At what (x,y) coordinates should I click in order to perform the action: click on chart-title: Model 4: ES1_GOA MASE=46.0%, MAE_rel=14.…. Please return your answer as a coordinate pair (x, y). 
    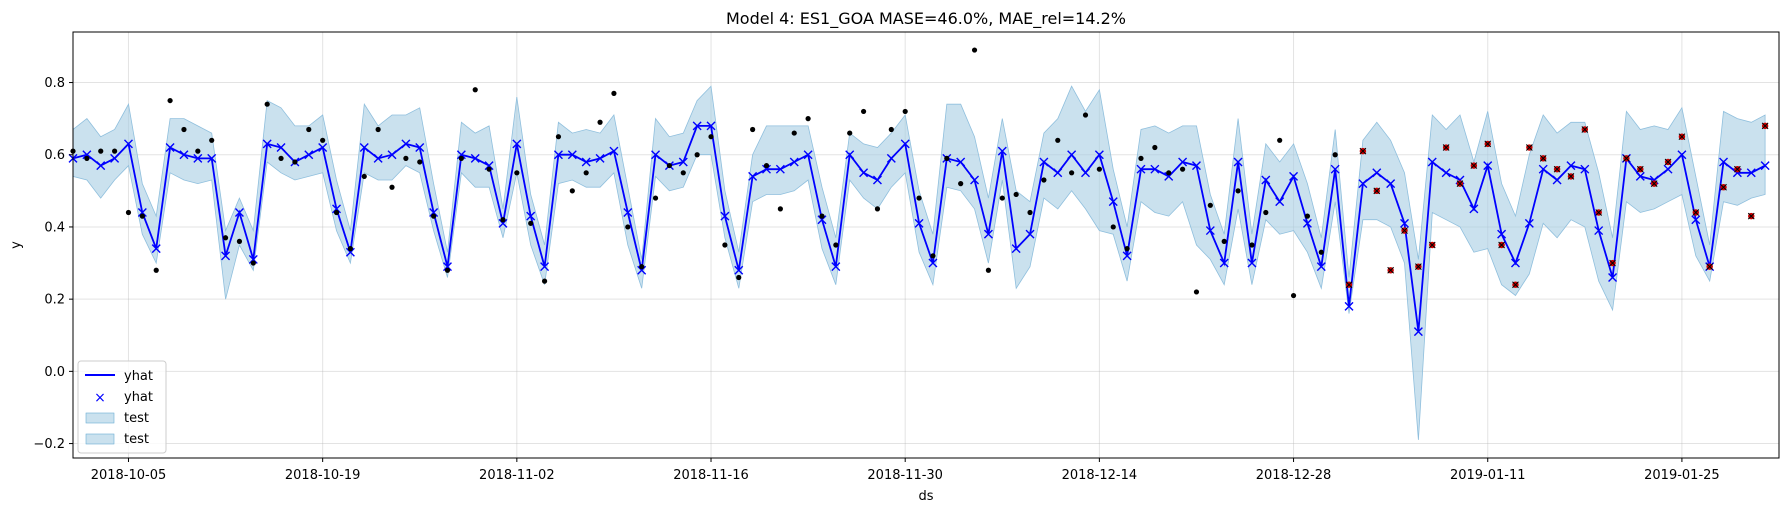
    Looking at the image, I should click on (926, 19).